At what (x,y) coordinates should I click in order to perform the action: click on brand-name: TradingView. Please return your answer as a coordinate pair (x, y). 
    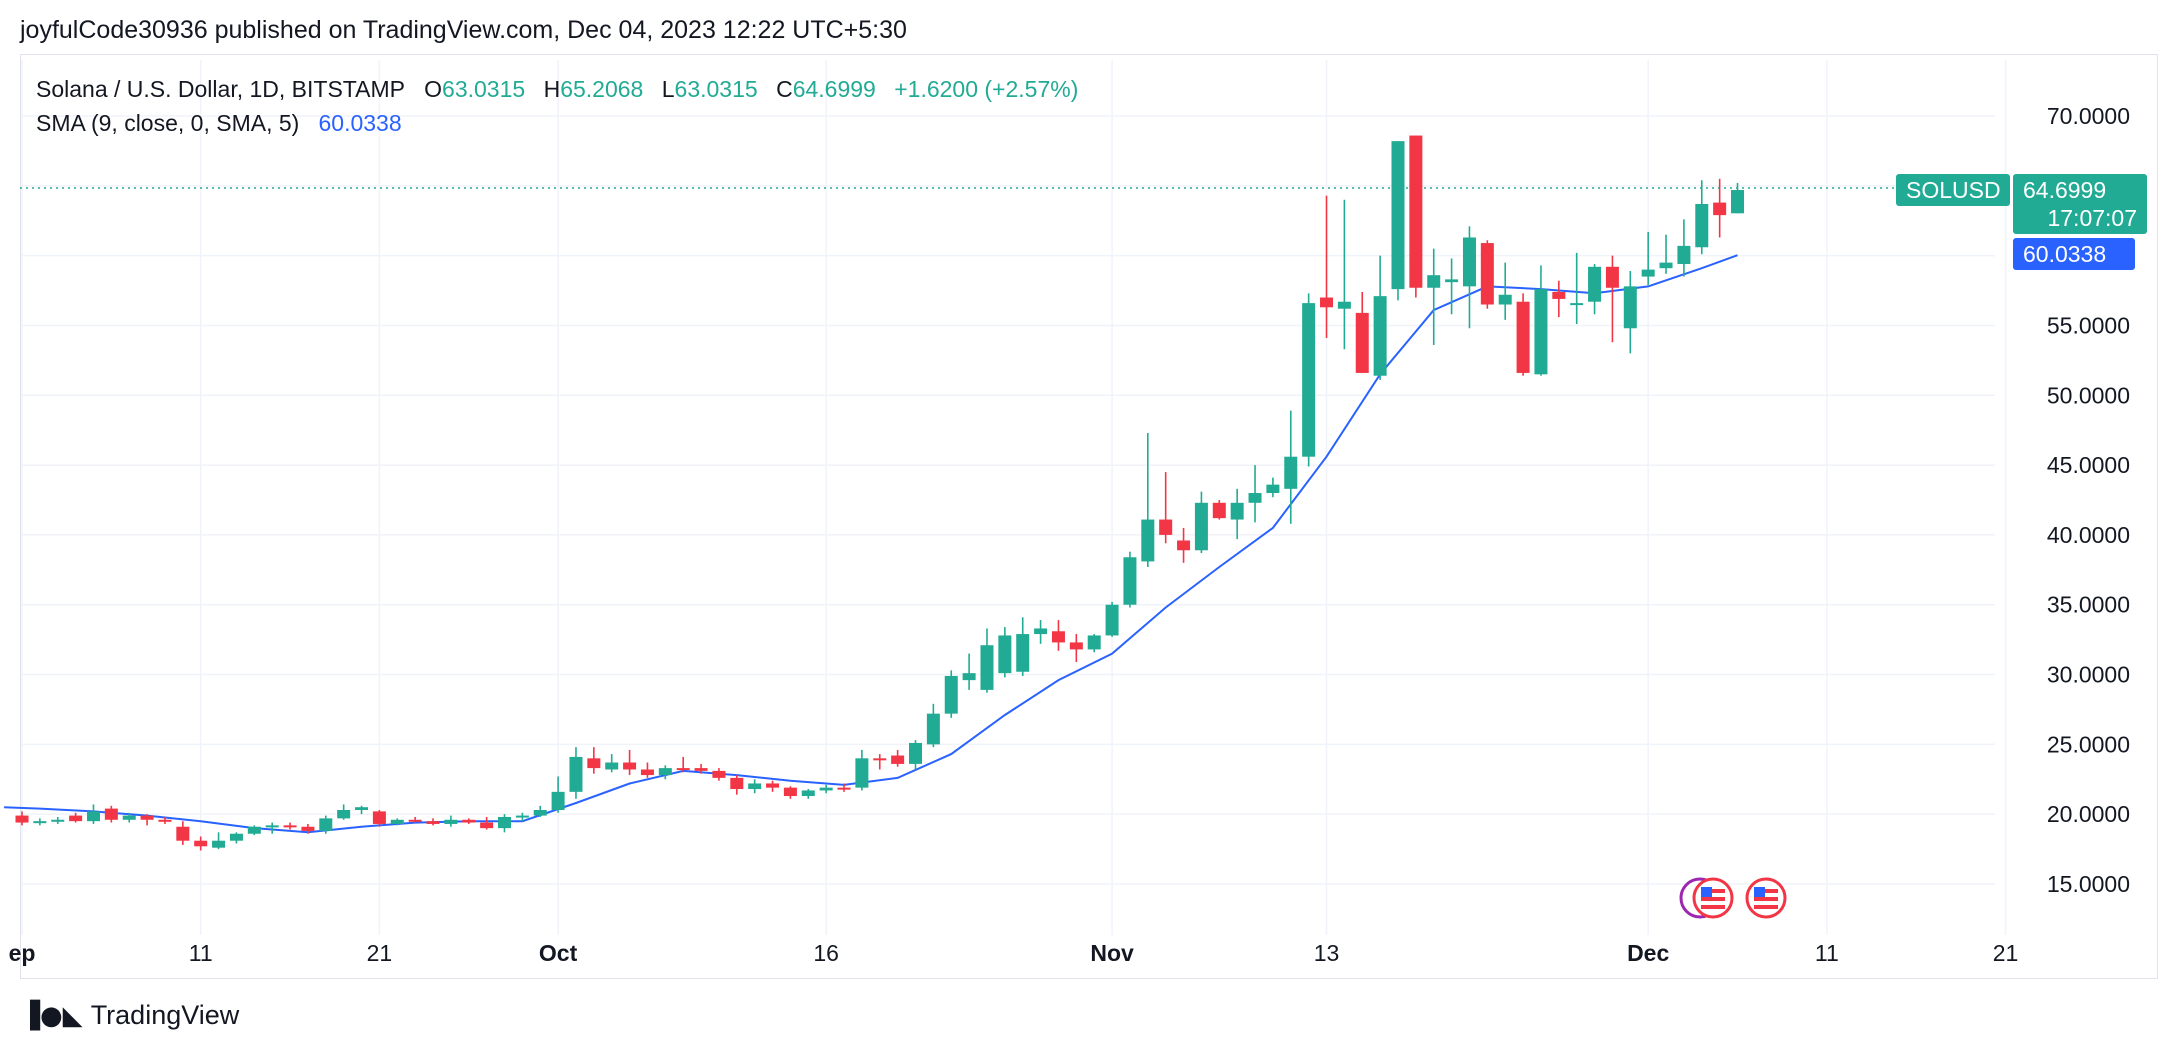
    Looking at the image, I should click on (165, 1015).